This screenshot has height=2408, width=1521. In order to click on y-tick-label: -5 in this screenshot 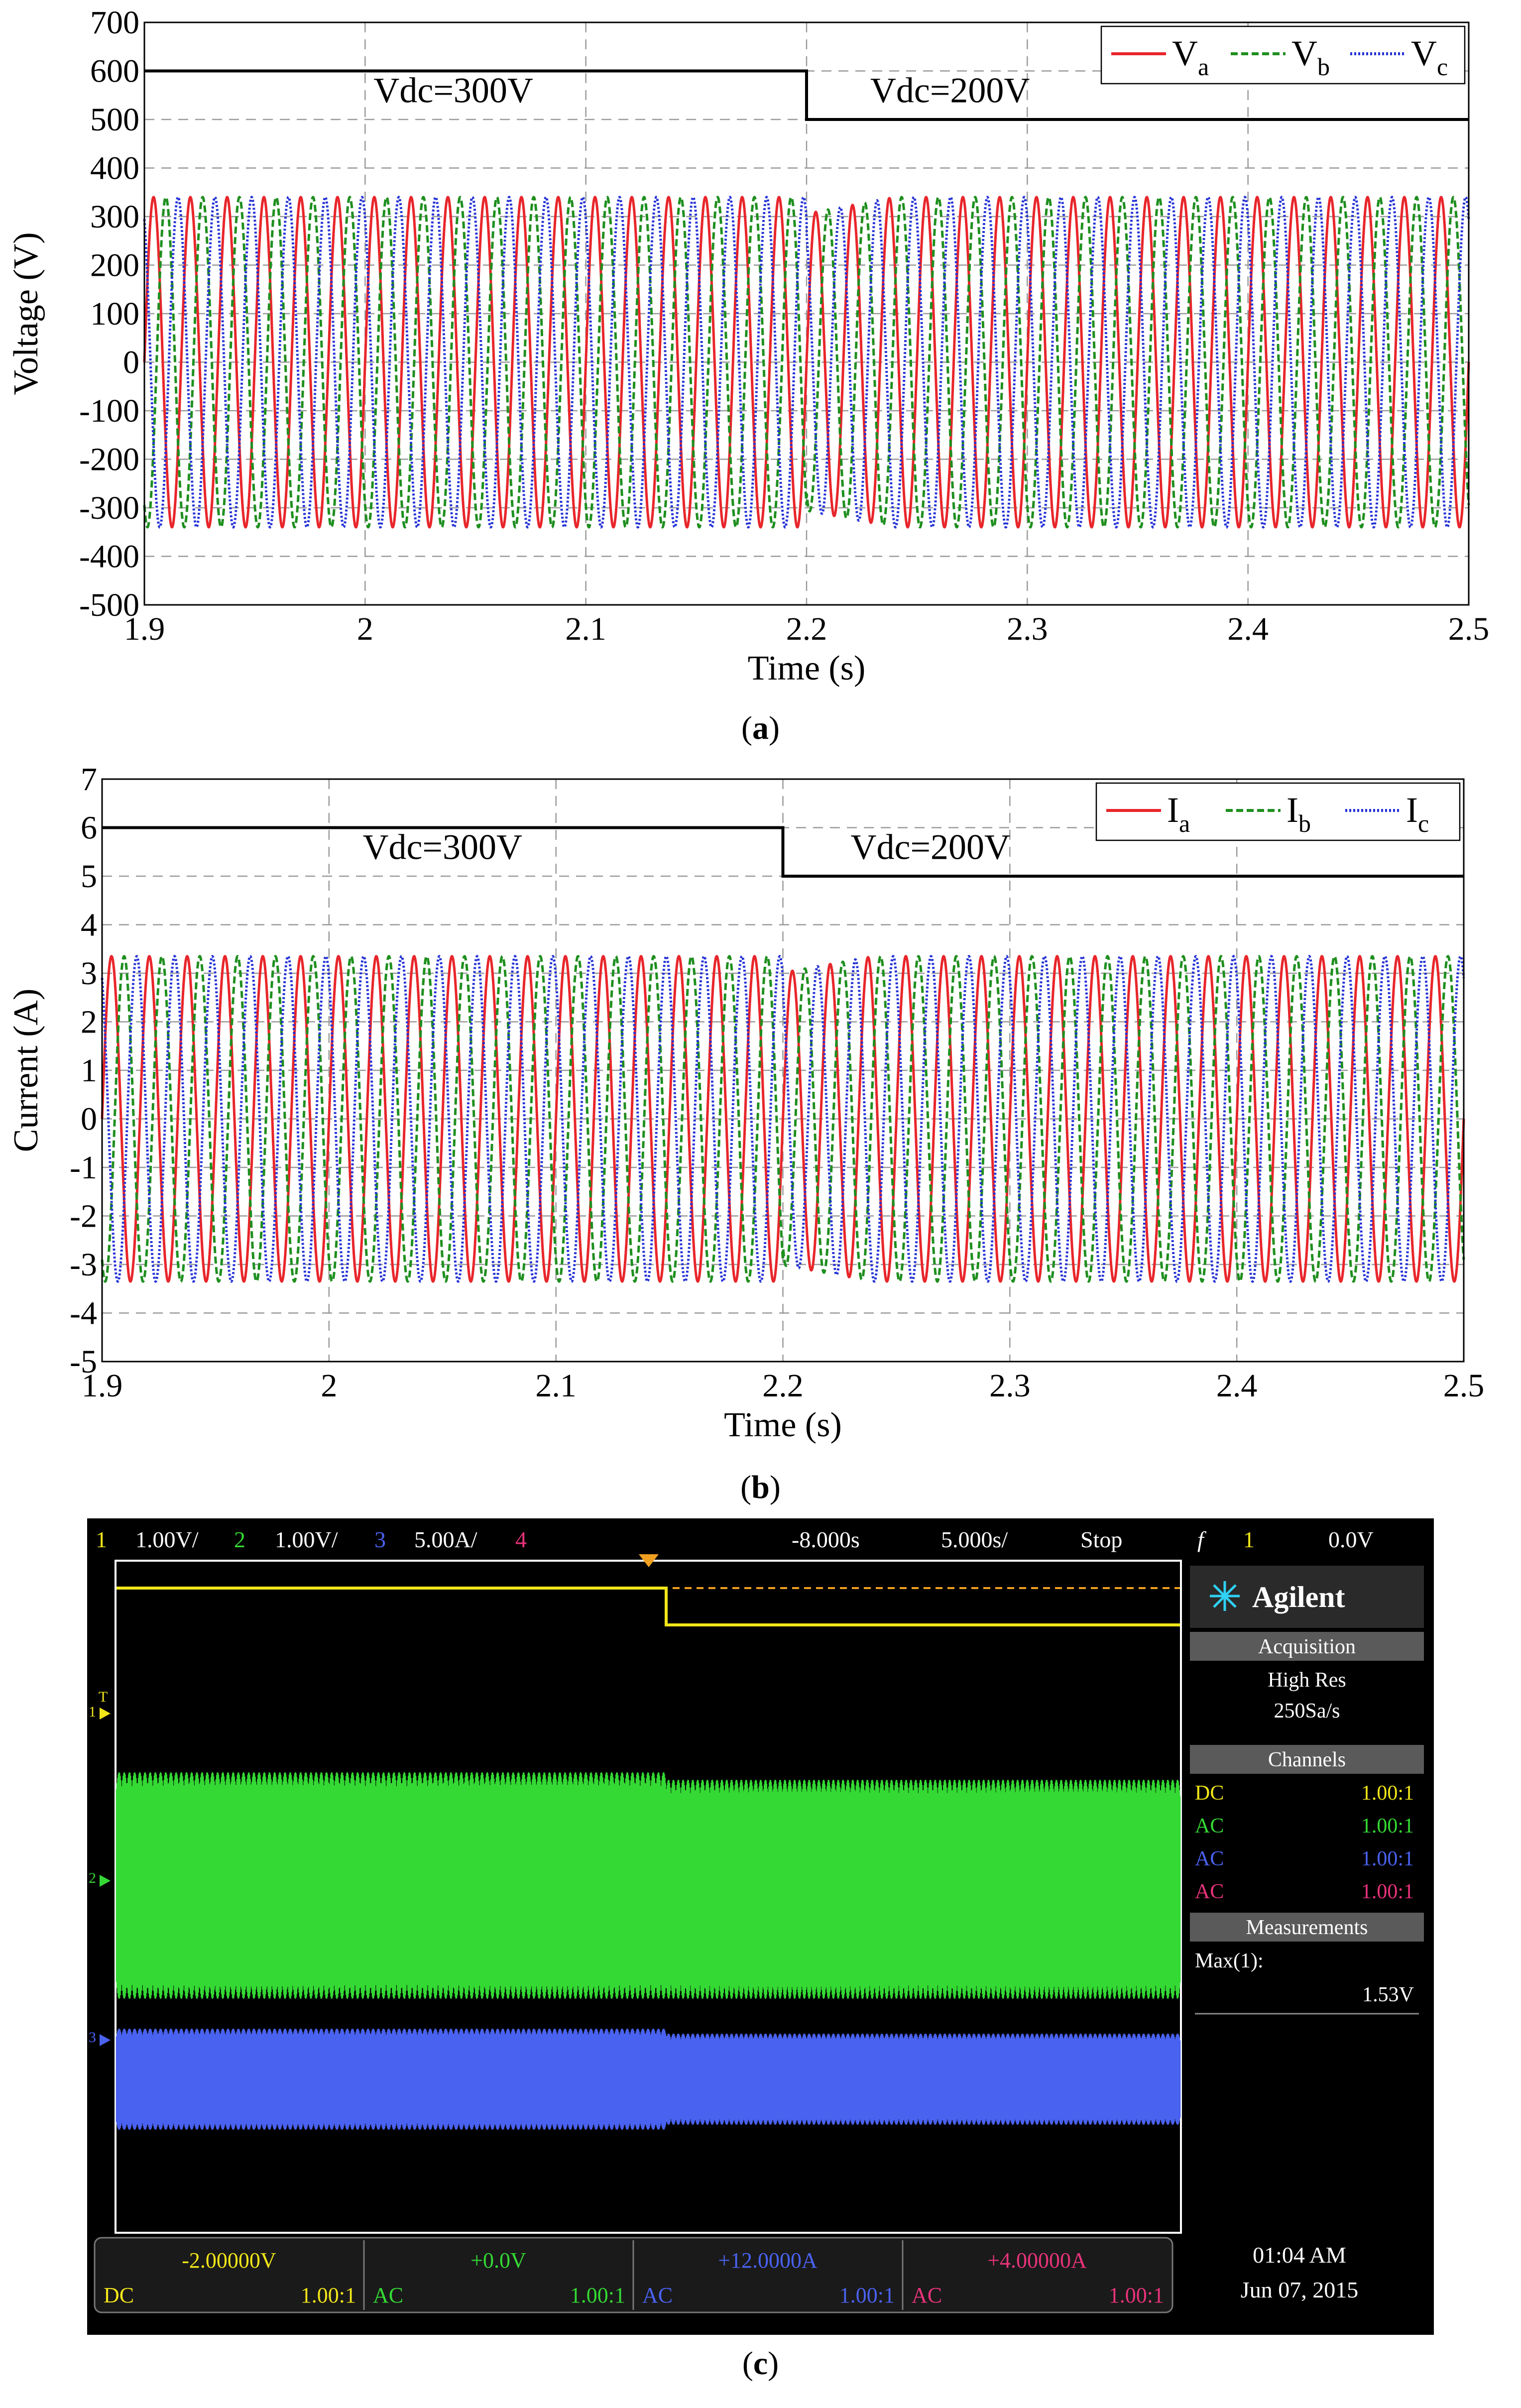, I will do `click(83, 1362)`.